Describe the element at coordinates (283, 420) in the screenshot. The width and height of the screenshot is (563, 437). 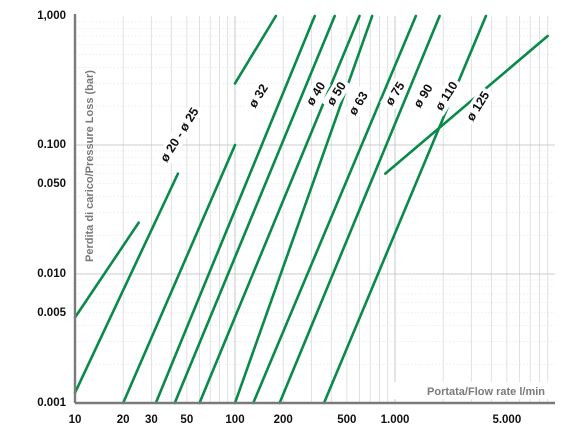
I see `x-tick-label: 200` at that location.